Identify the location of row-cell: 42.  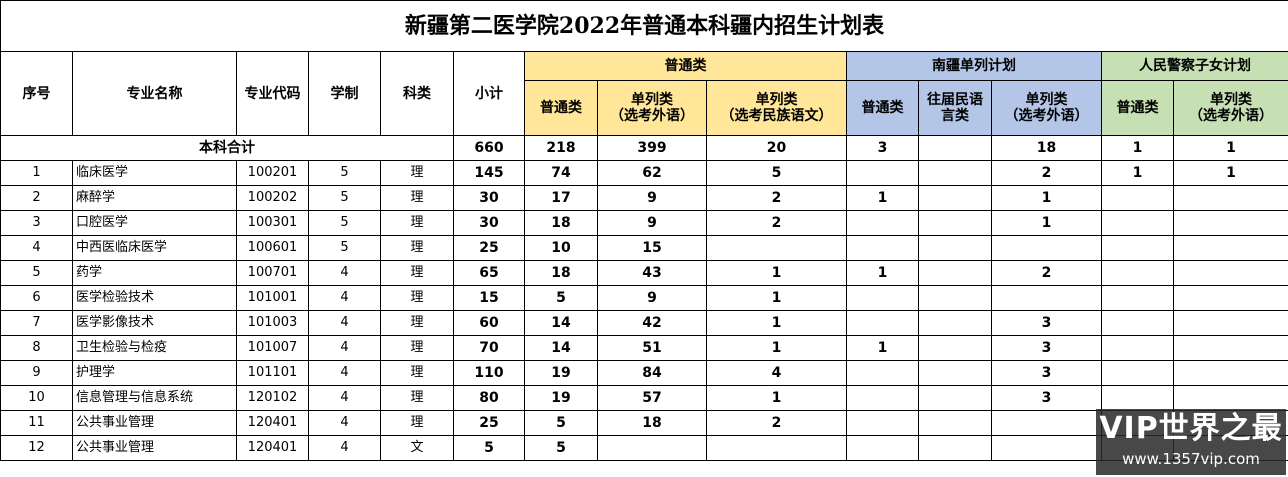
(652, 323).